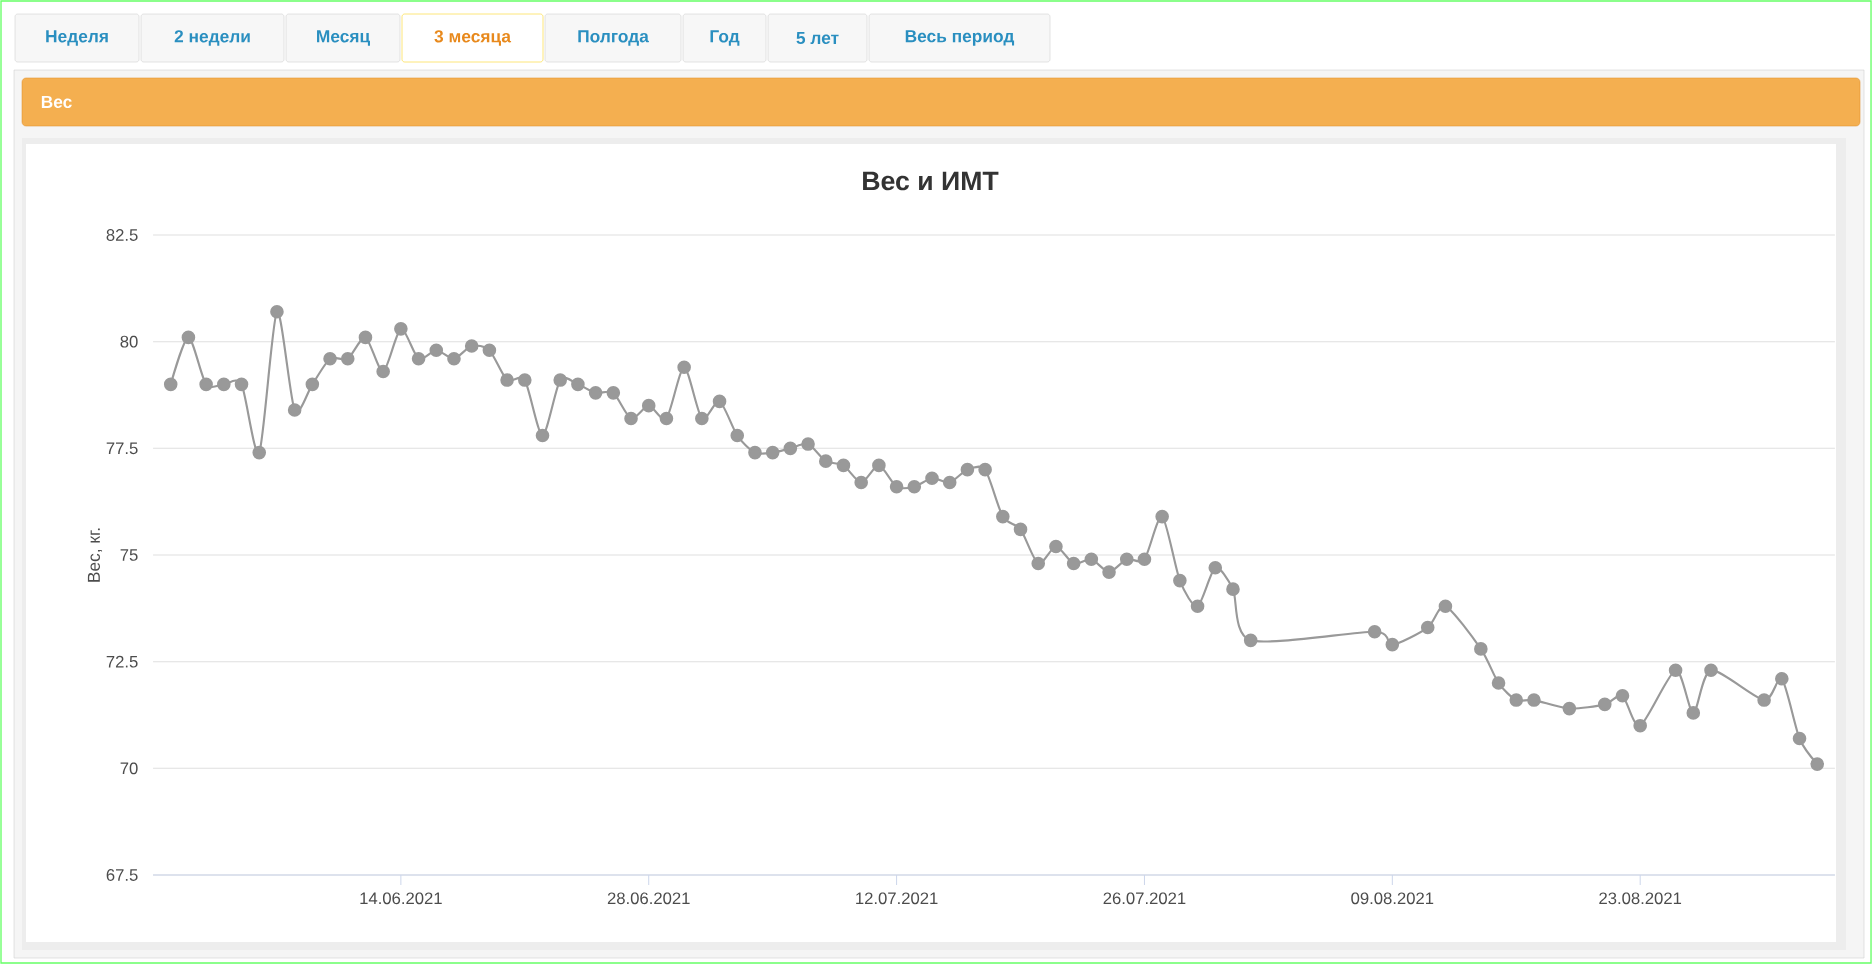 The width and height of the screenshot is (1872, 964). Describe the element at coordinates (1640, 898) in the screenshot. I see `x-tick-label: 23.08.2021` at that location.